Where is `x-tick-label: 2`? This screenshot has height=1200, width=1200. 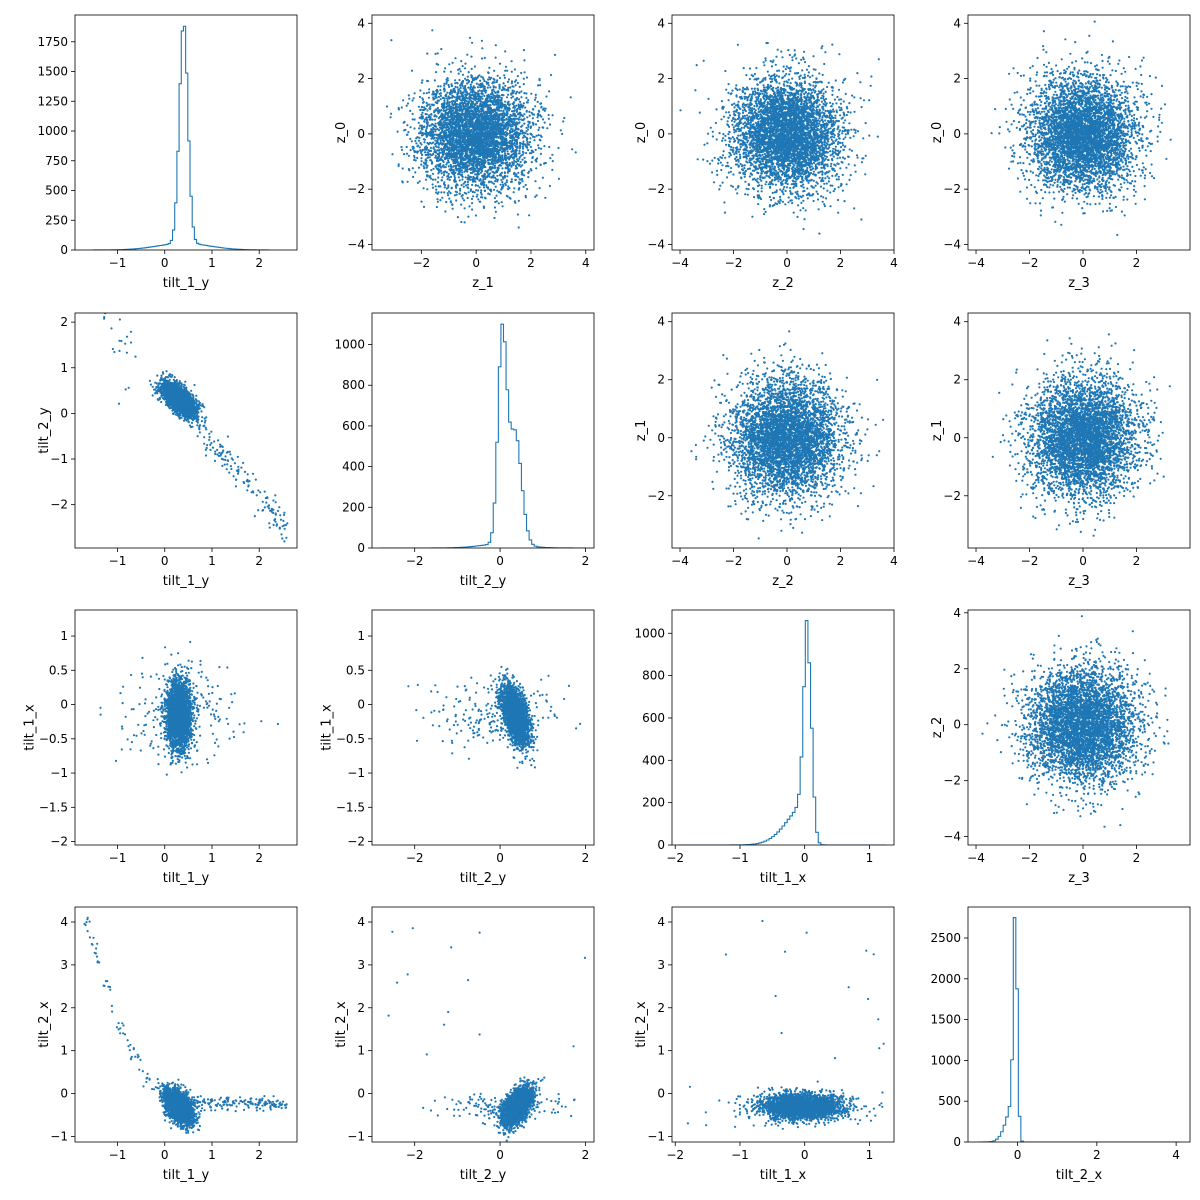 x-tick-label: 2 is located at coordinates (531, 263).